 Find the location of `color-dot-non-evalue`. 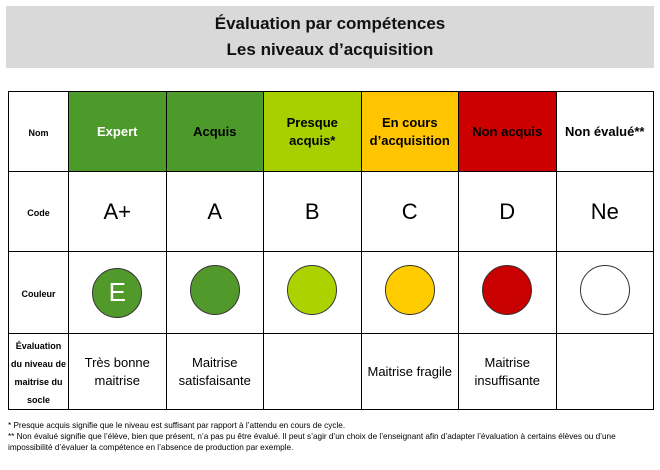

color-dot-non-evalue is located at coordinates (604, 290).